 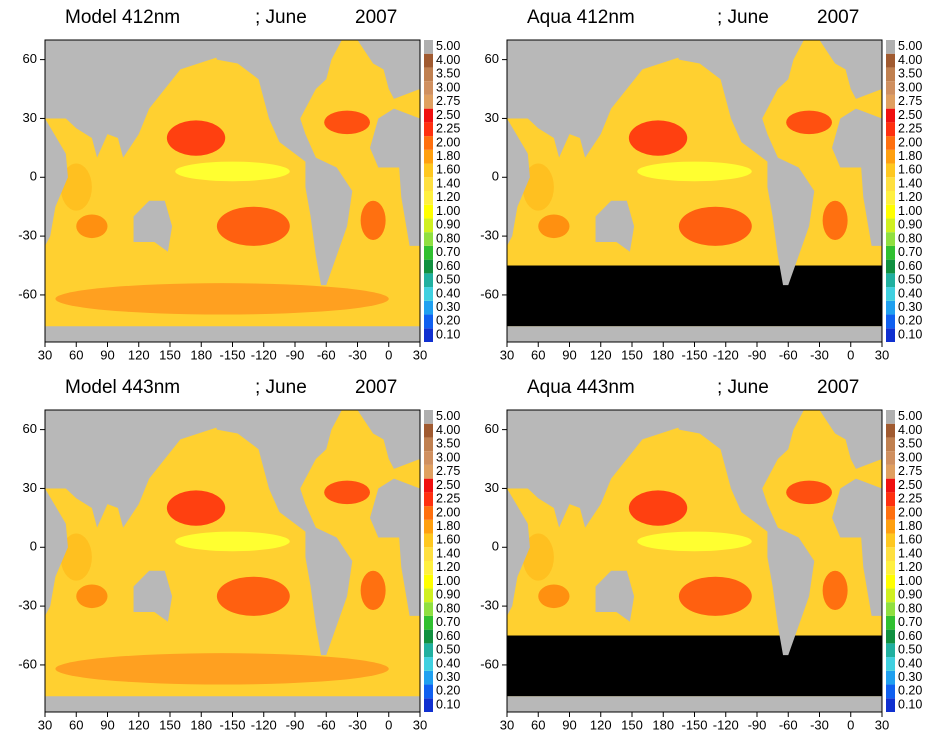 I want to click on y-tick-label: -60, so click(x=27, y=293).